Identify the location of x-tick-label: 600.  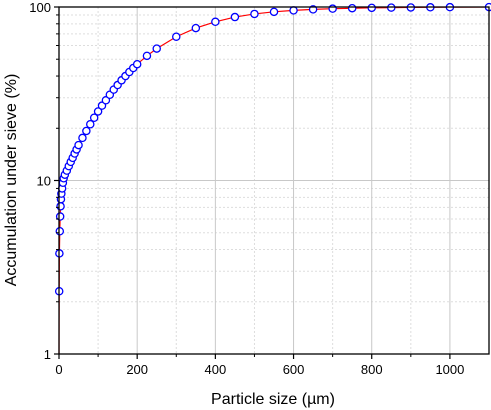
(294, 369).